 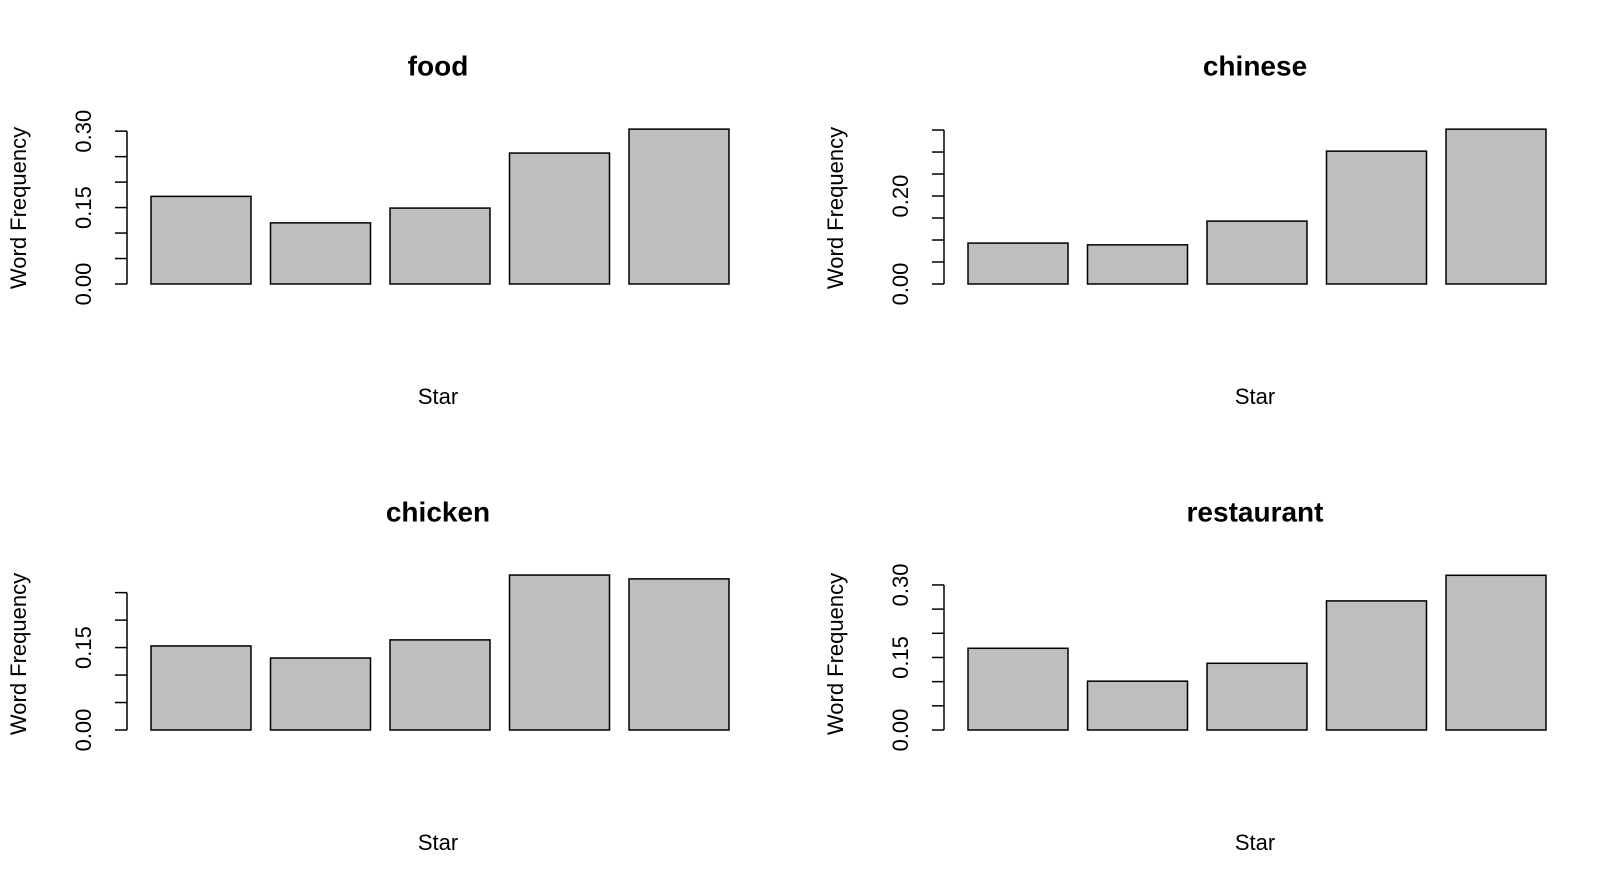 I want to click on panel-title: chicken, so click(x=438, y=511).